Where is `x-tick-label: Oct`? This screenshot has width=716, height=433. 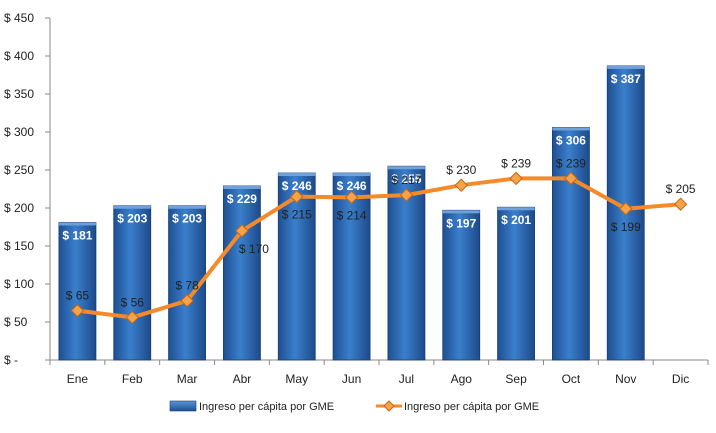
x-tick-label: Oct is located at coordinates (571, 379).